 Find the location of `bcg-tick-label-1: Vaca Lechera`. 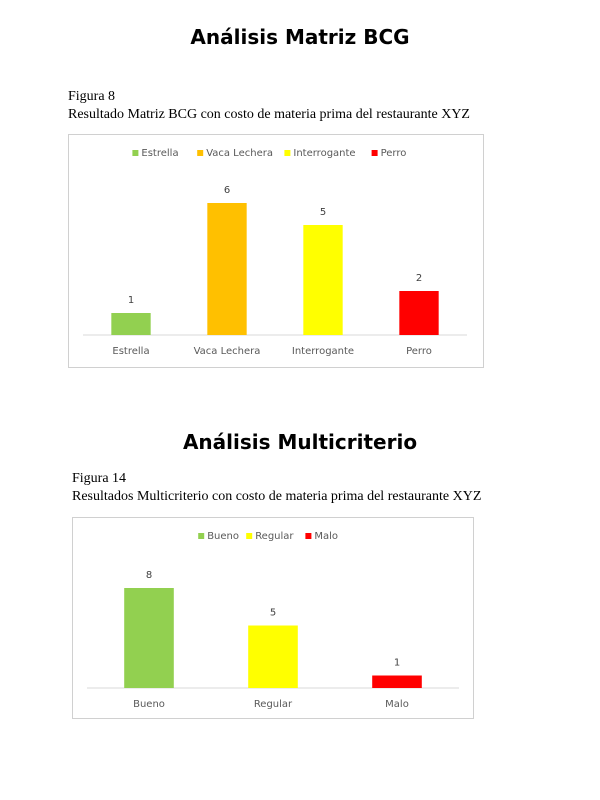

bcg-tick-label-1: Vaca Lechera is located at coordinates (227, 351).